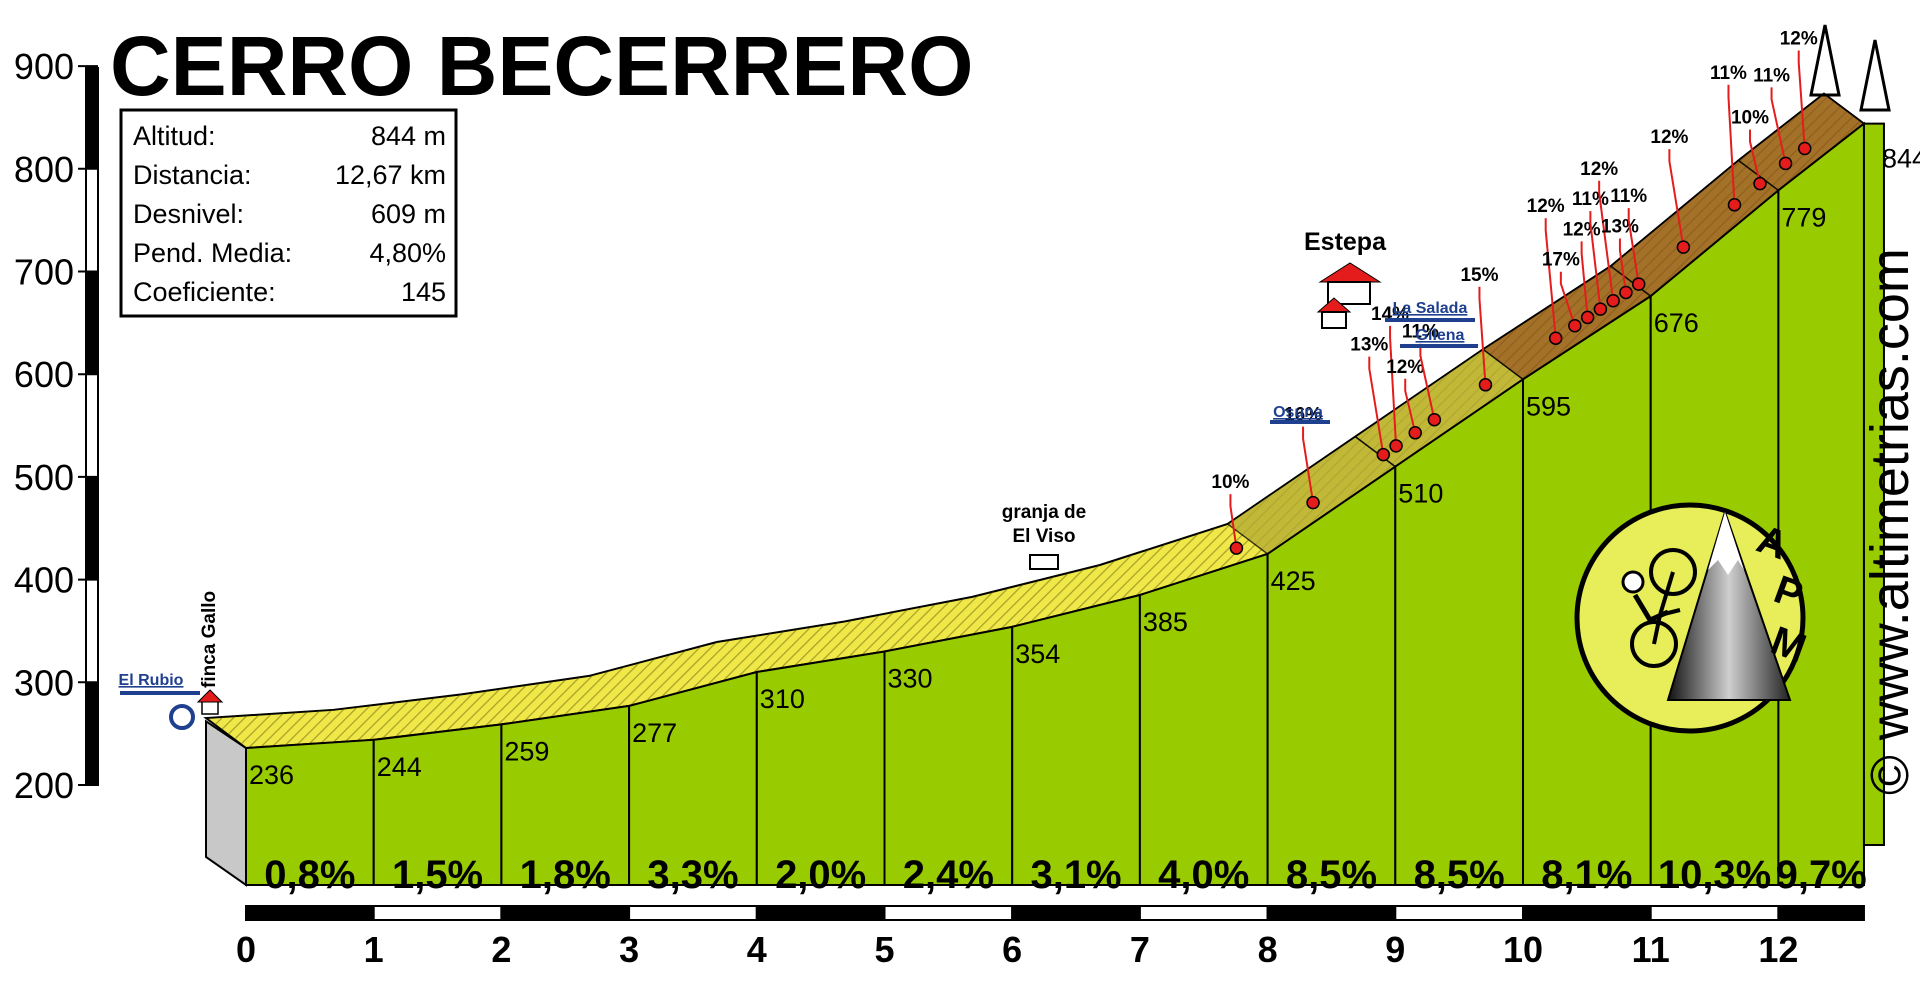 Image resolution: width=1920 pixels, height=987 pixels. I want to click on gradient-label: 10,3%, so click(1714, 875).